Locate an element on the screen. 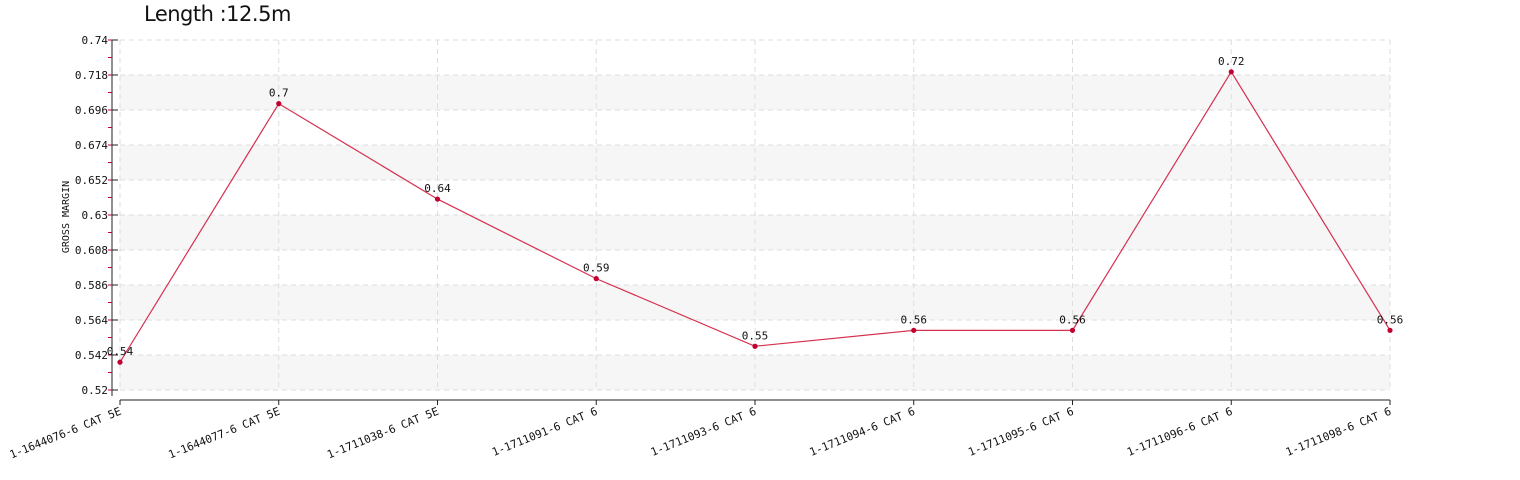 The image size is (1520, 480). x-tick-label: 1-1711095-6 CAT 6 is located at coordinates (1020, 432).